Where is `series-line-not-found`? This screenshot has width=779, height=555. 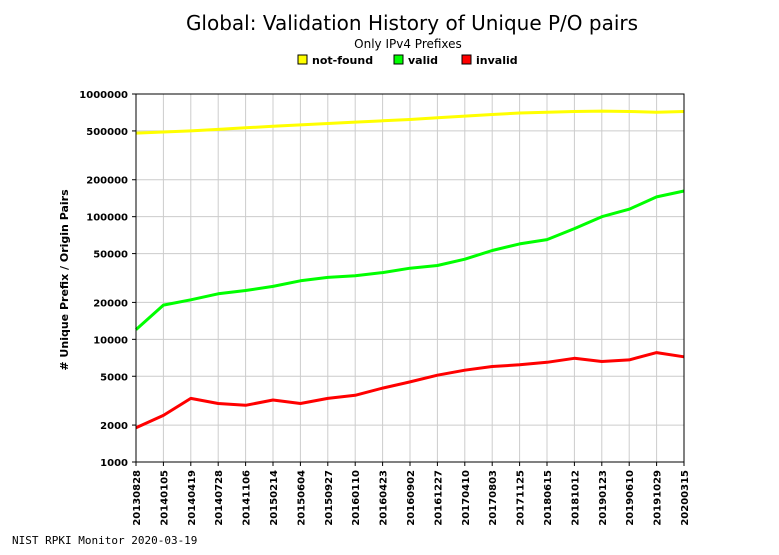
series-line-not-found is located at coordinates (410, 122).